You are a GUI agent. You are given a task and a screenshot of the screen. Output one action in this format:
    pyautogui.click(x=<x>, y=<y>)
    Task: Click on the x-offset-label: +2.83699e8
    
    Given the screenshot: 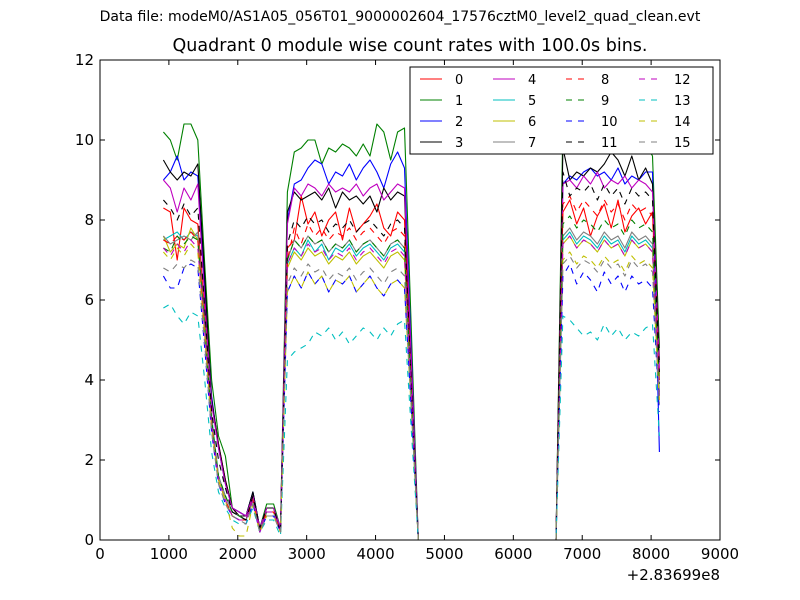 What is the action you would take?
    pyautogui.click(x=673, y=575)
    